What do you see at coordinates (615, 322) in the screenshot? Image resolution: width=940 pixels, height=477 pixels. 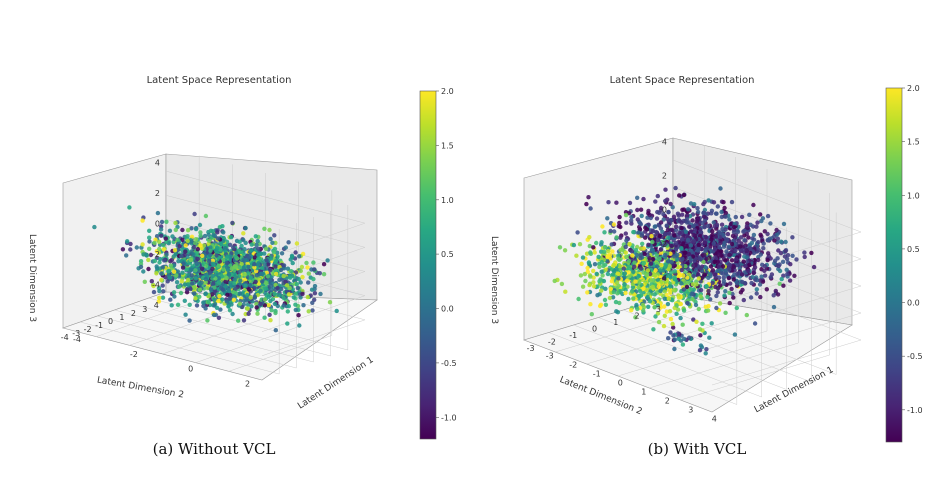 I see `y-tick-label: 1` at bounding box center [615, 322].